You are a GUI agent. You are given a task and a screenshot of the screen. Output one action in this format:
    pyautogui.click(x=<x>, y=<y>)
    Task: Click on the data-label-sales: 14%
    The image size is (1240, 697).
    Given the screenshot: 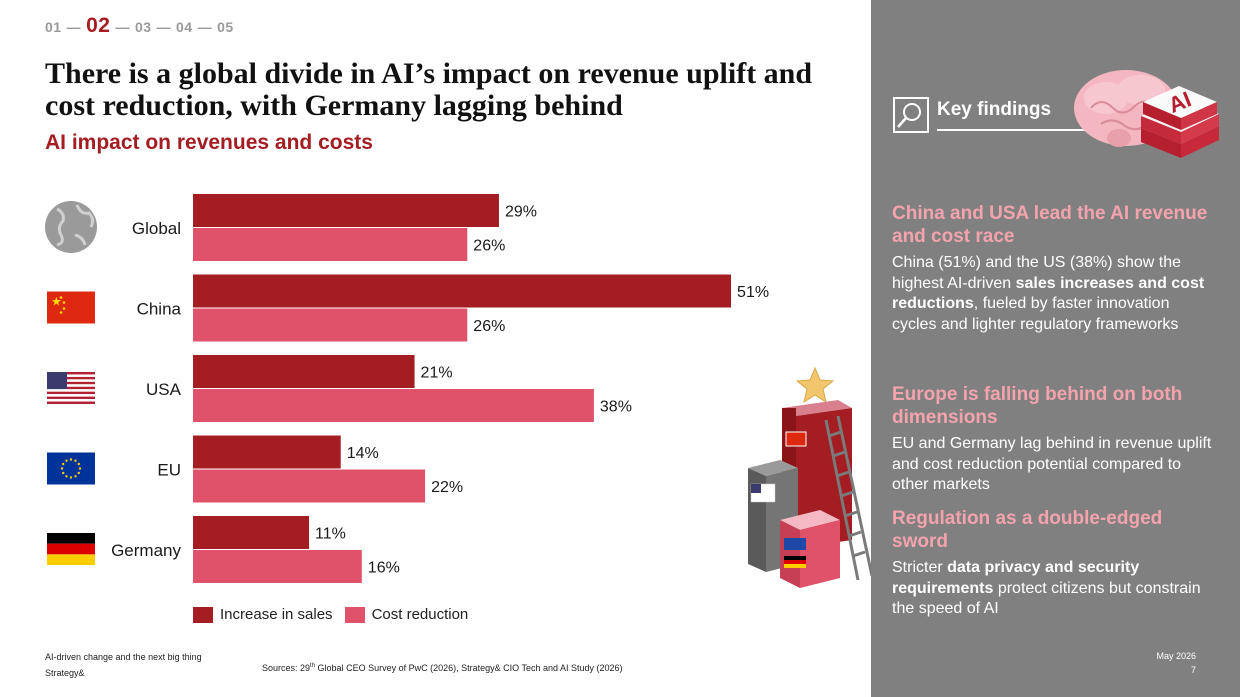 What is the action you would take?
    pyautogui.click(x=363, y=453)
    